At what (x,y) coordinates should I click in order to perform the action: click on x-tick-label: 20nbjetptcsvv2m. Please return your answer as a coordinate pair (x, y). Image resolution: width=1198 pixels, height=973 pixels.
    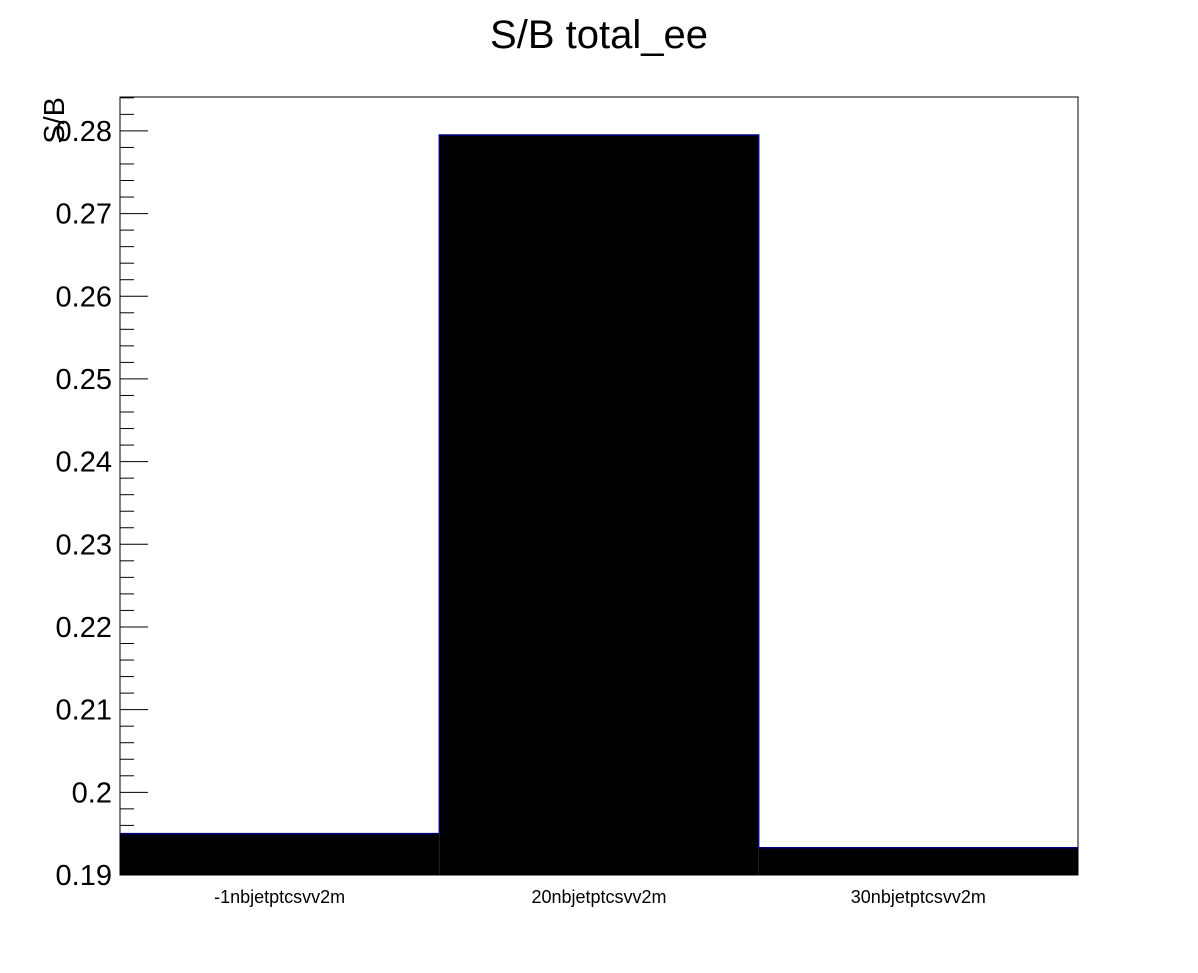
    Looking at the image, I should click on (598, 897).